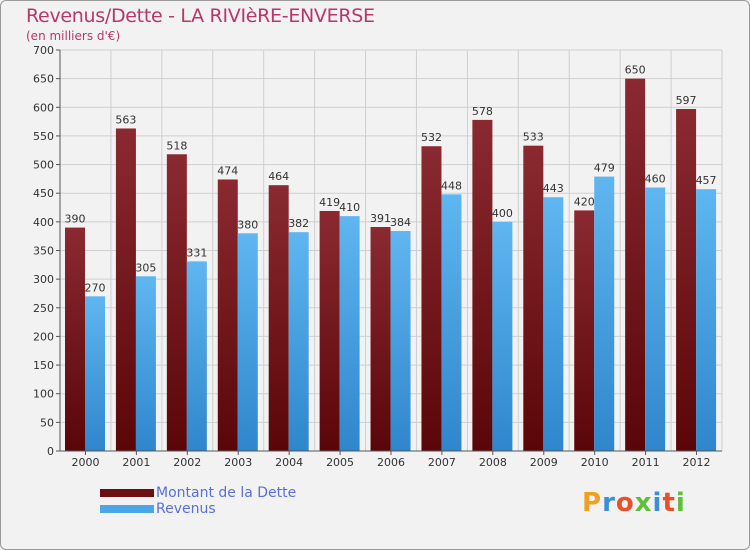 The height and width of the screenshot is (550, 750). Describe the element at coordinates (43, 107) in the screenshot. I see `y-tick-label: 600` at that location.